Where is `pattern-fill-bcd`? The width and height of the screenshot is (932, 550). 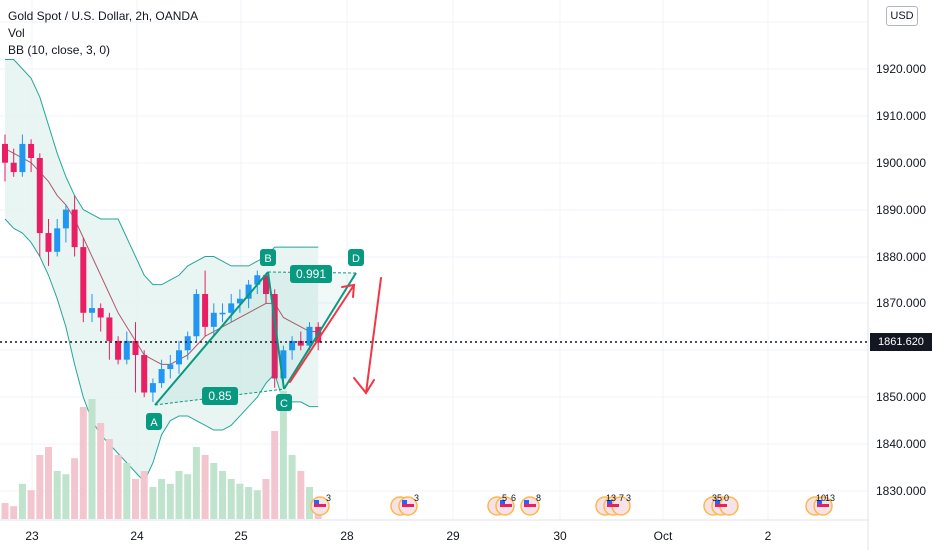 pattern-fill-bcd is located at coordinates (312, 330).